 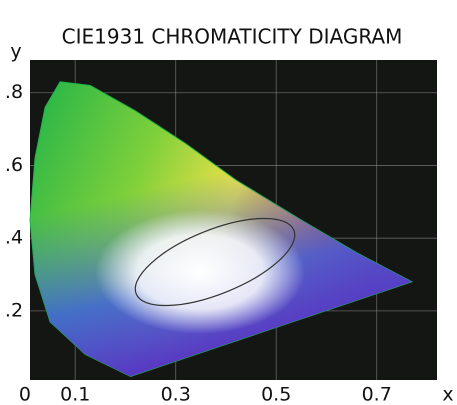 I want to click on x-tick-label: 0.1, so click(x=75, y=394).